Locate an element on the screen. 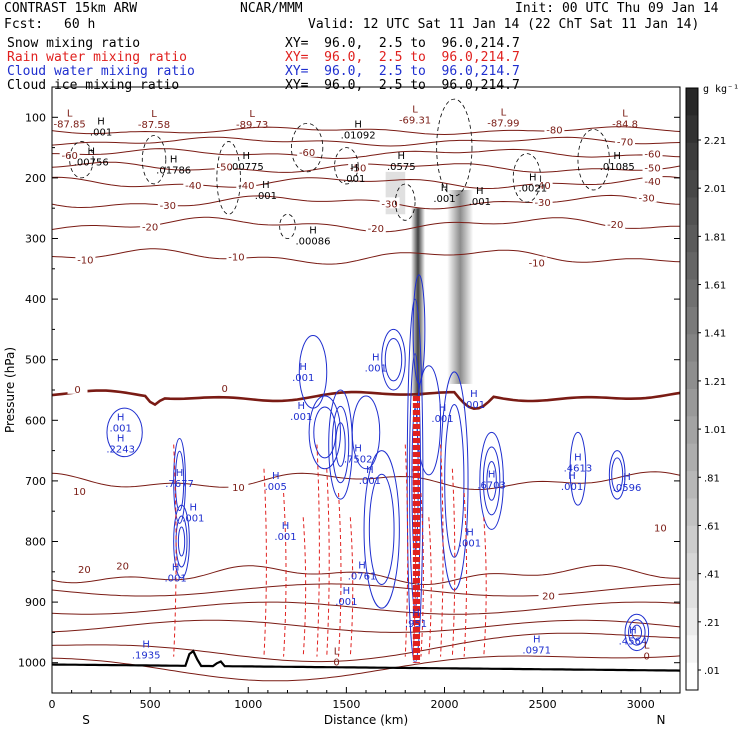 The image size is (740, 740). temperature-contour-label: 10 is located at coordinates (79, 492).